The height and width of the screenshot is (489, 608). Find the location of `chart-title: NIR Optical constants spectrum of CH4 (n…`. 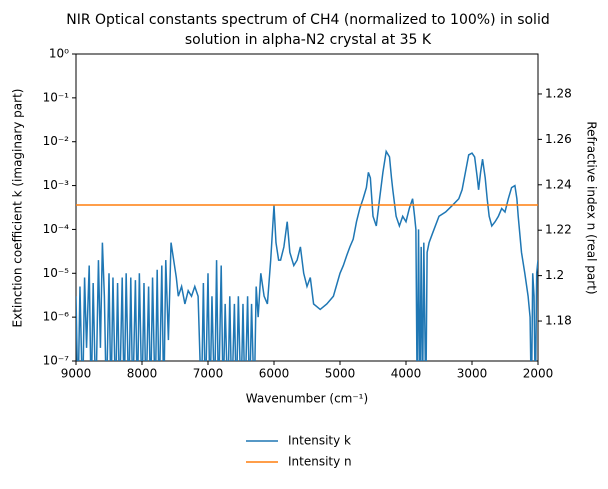

chart-title: NIR Optical constants spectrum of CH4 (n… is located at coordinates (307, 20).